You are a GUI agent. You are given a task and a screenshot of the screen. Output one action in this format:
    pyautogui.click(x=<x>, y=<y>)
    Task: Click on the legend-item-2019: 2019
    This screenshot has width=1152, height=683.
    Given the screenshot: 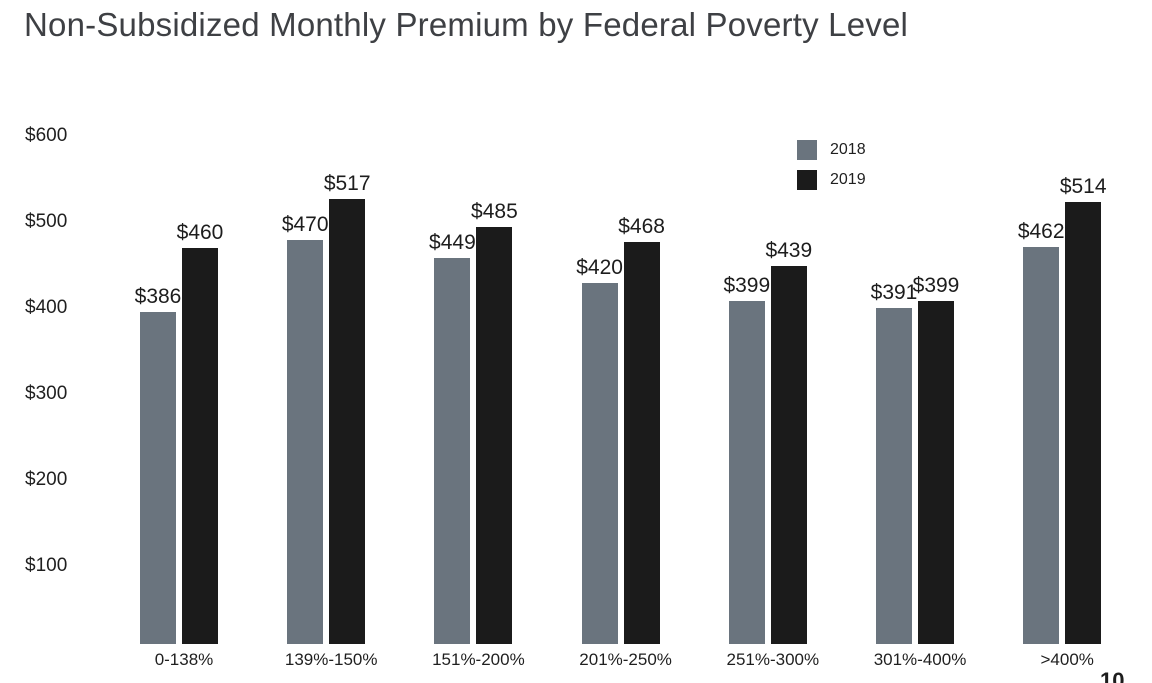 What is the action you would take?
    pyautogui.click(x=831, y=180)
    